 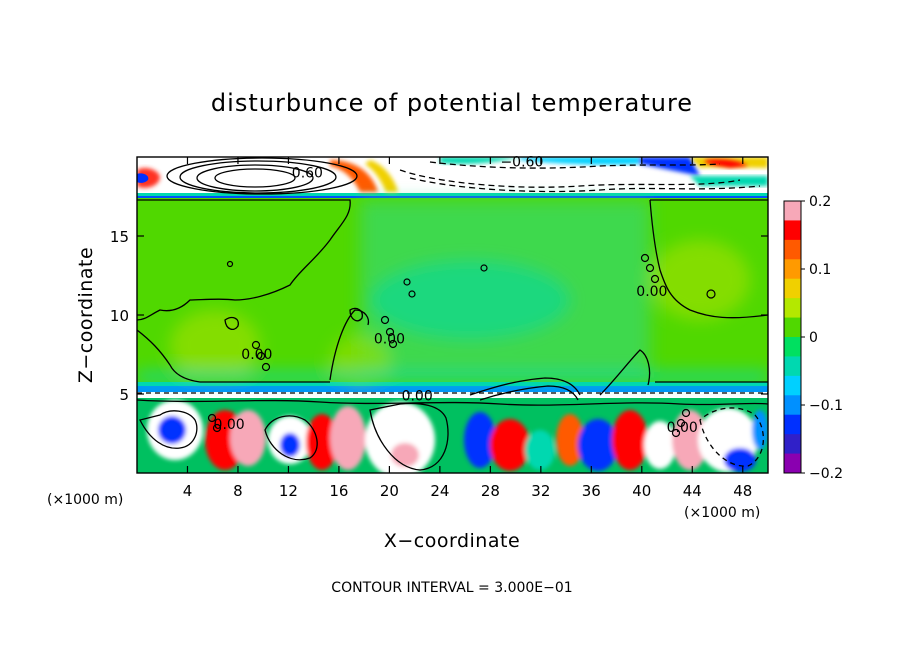 I want to click on colorbar: 0.2 0.1 0 −0.1 −0.2, so click(x=813, y=338).